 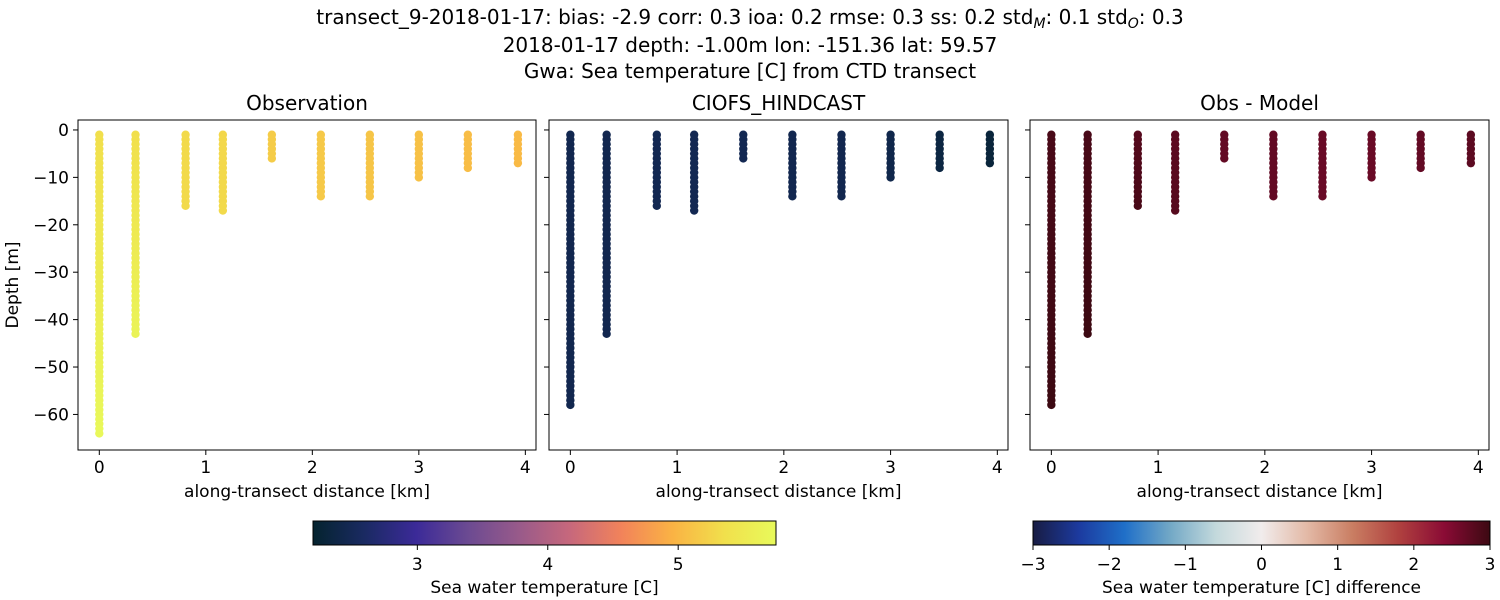 What do you see at coordinates (51, 368) in the screenshot?
I see `y-tick-label: −50` at bounding box center [51, 368].